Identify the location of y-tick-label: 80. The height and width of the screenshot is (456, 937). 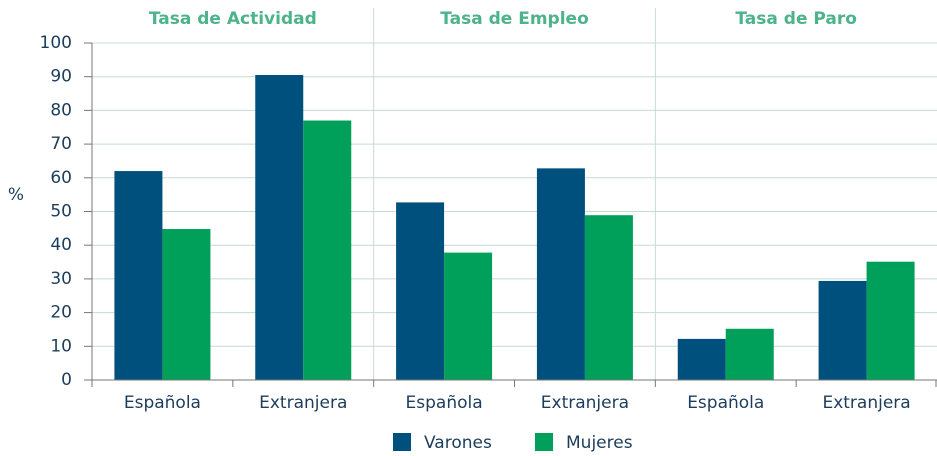
(61, 110).